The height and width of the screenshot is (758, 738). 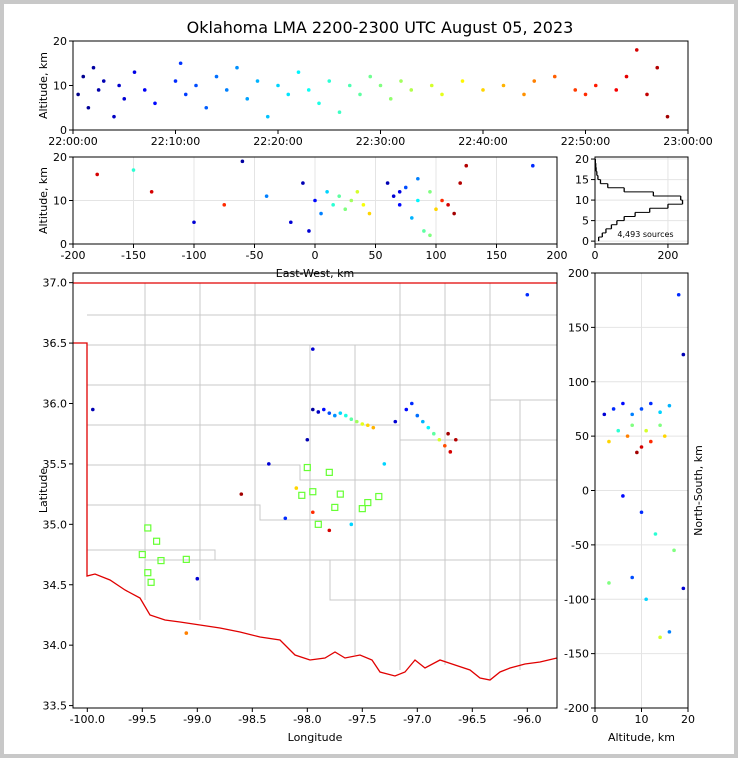 I want to click on annotation: 4,493 sources, so click(x=645, y=234).